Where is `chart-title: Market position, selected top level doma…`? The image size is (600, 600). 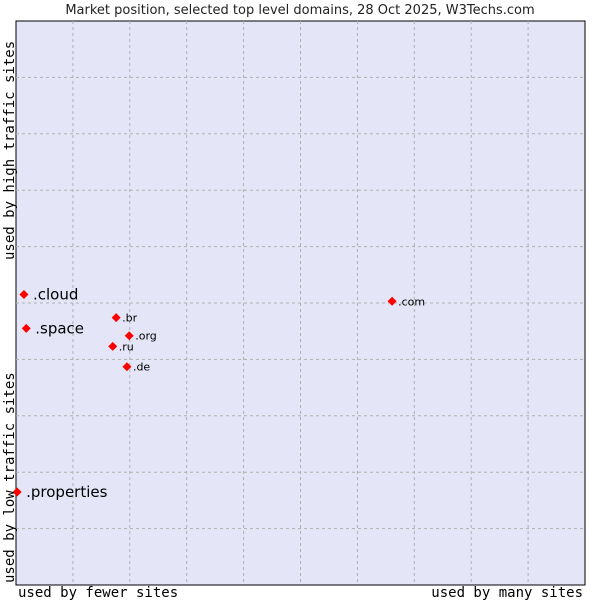 chart-title: Market position, selected top level doma… is located at coordinates (299, 10).